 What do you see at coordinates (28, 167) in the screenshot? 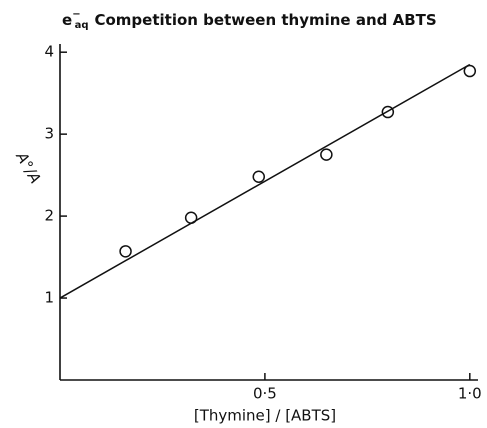
I see `y-axis-label: A°/A` at bounding box center [28, 167].